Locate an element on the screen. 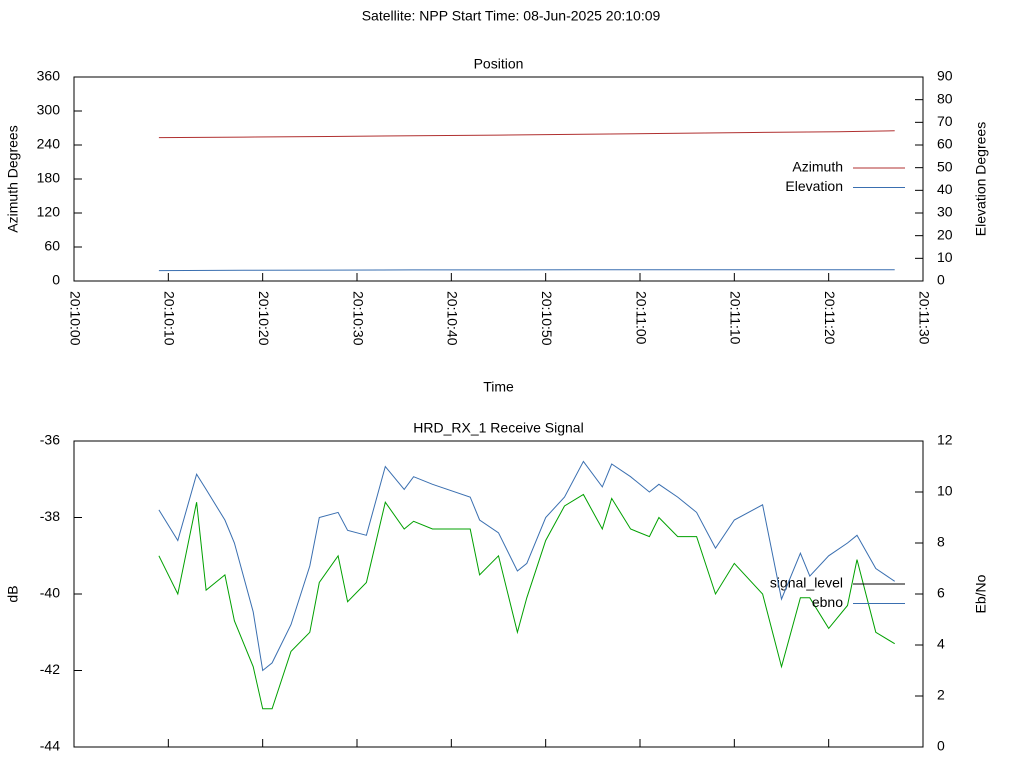 The image size is (1024, 768). x-tick-label: 20:11:10 is located at coordinates (736, 318).